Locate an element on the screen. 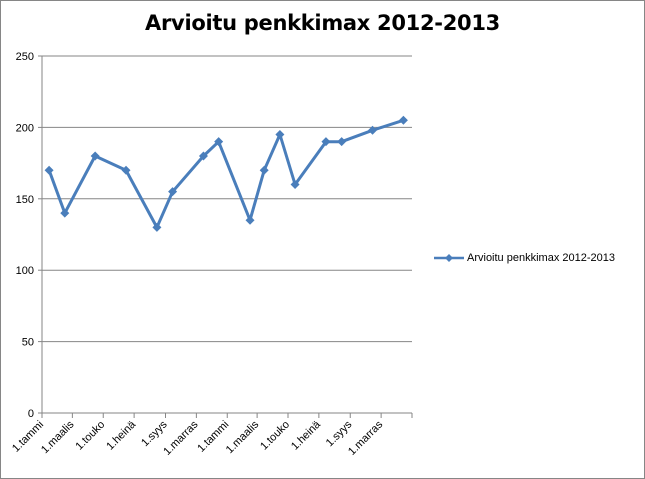  y-tick-label: 0 is located at coordinates (31, 414).